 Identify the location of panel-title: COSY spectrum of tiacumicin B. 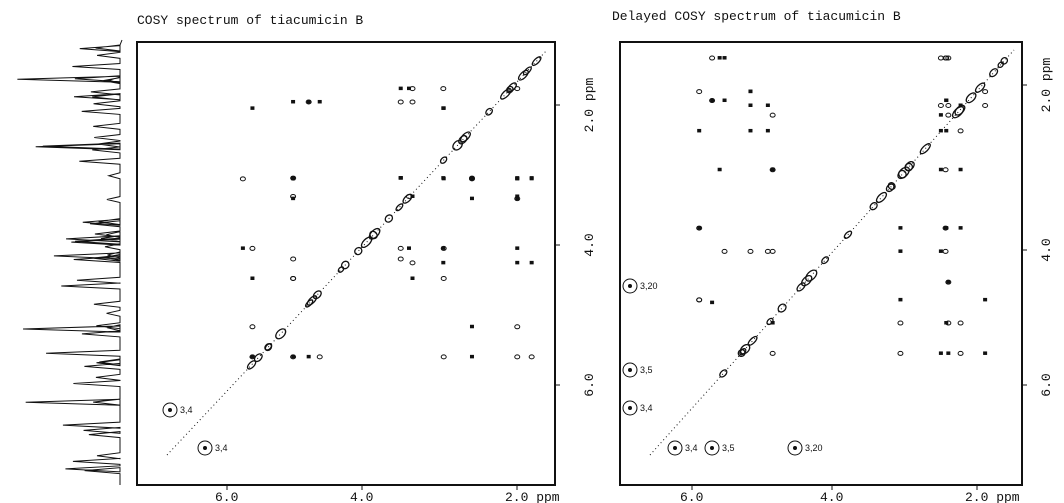
(250, 20).